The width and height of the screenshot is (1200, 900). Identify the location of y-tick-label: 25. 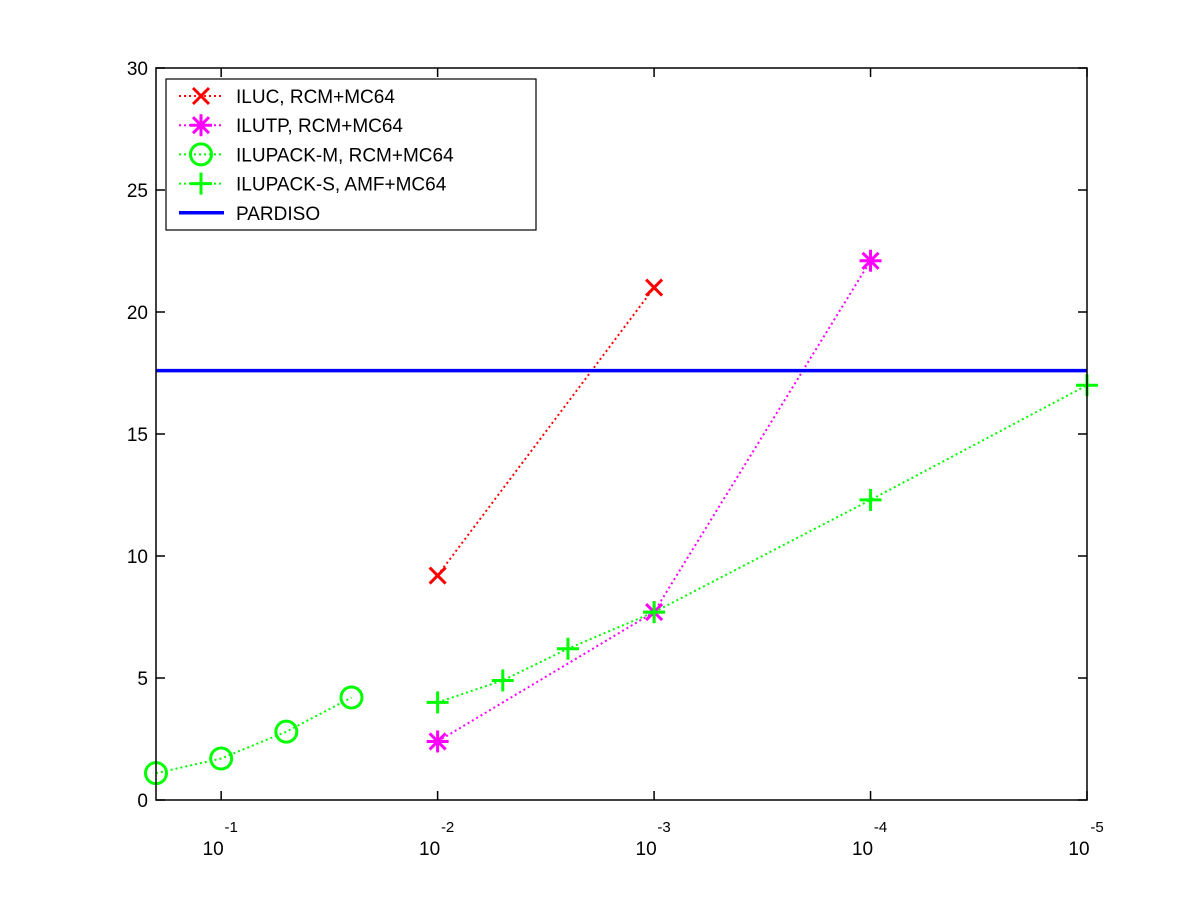
(137, 191).